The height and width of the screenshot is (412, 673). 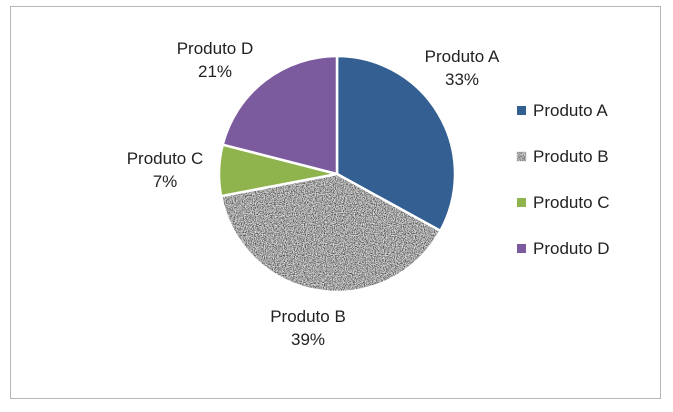 What do you see at coordinates (165, 181) in the screenshot?
I see `slice-label-produto-c-value: 7%` at bounding box center [165, 181].